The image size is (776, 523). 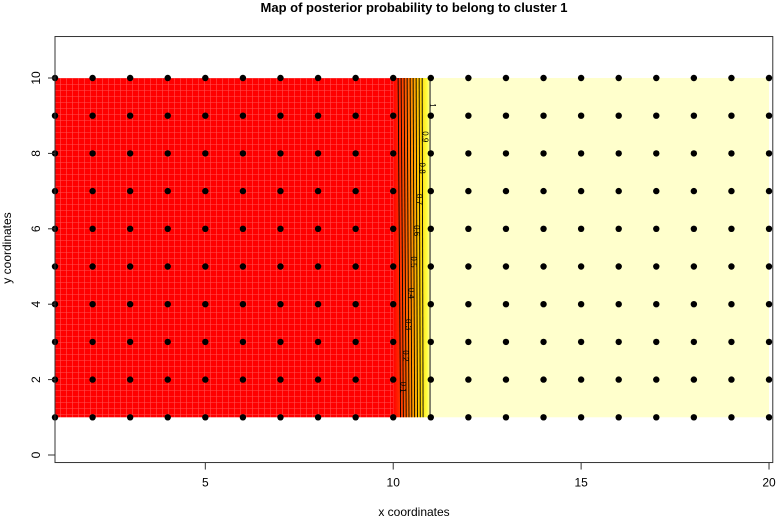 What do you see at coordinates (7, 247) in the screenshot?
I see `y-axis-label: y coordinates` at bounding box center [7, 247].